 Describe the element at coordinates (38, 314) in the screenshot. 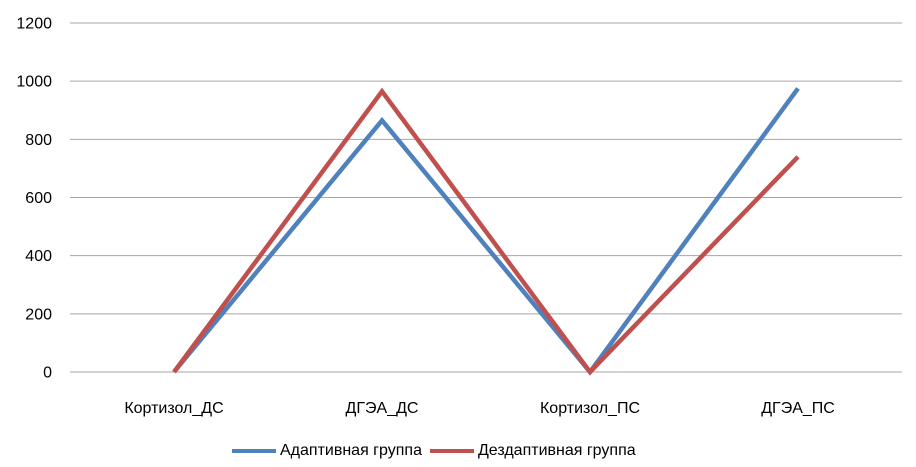

I see `y-tick-label: 200` at that location.